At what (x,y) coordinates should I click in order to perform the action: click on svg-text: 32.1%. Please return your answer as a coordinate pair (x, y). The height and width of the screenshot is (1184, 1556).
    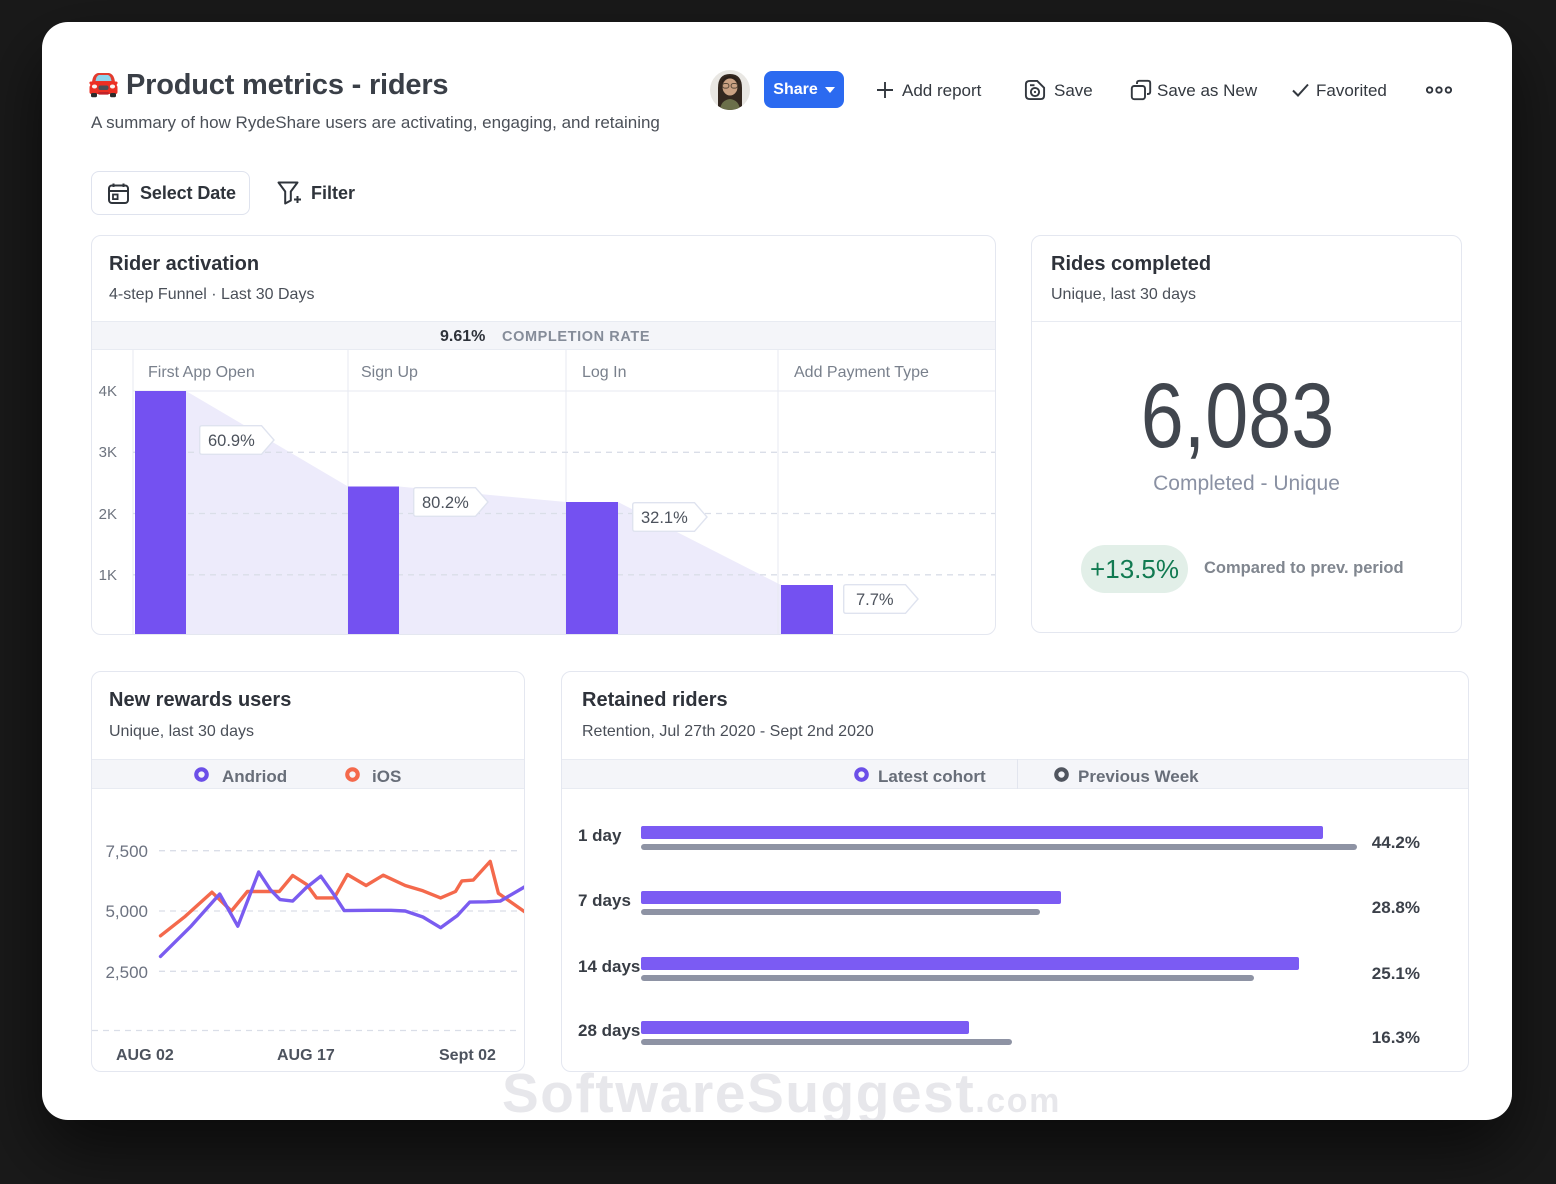
    Looking at the image, I should click on (664, 518).